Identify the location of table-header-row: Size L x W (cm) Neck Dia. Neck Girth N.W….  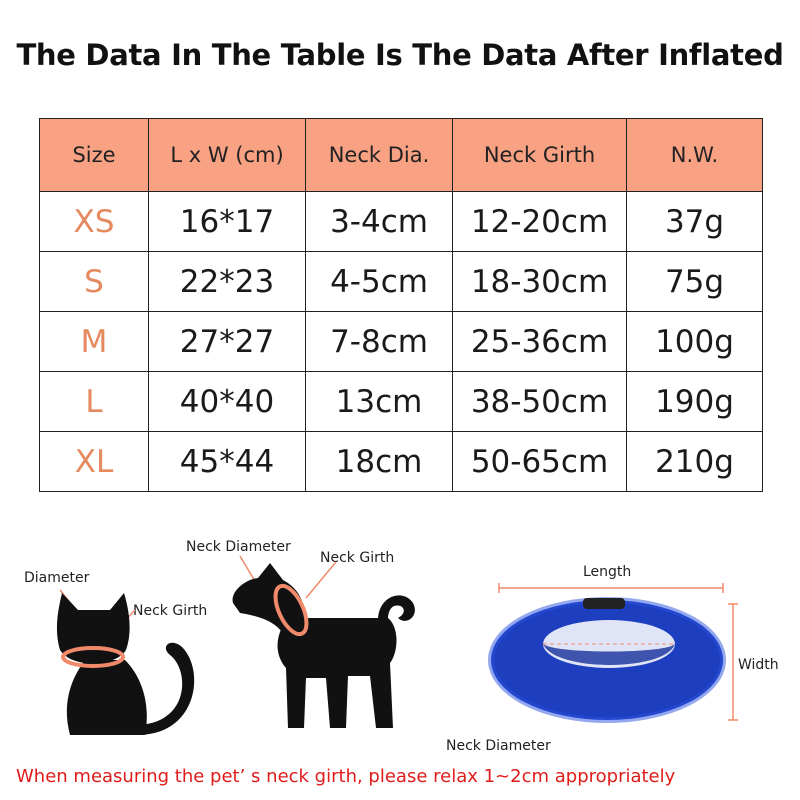
(401, 155).